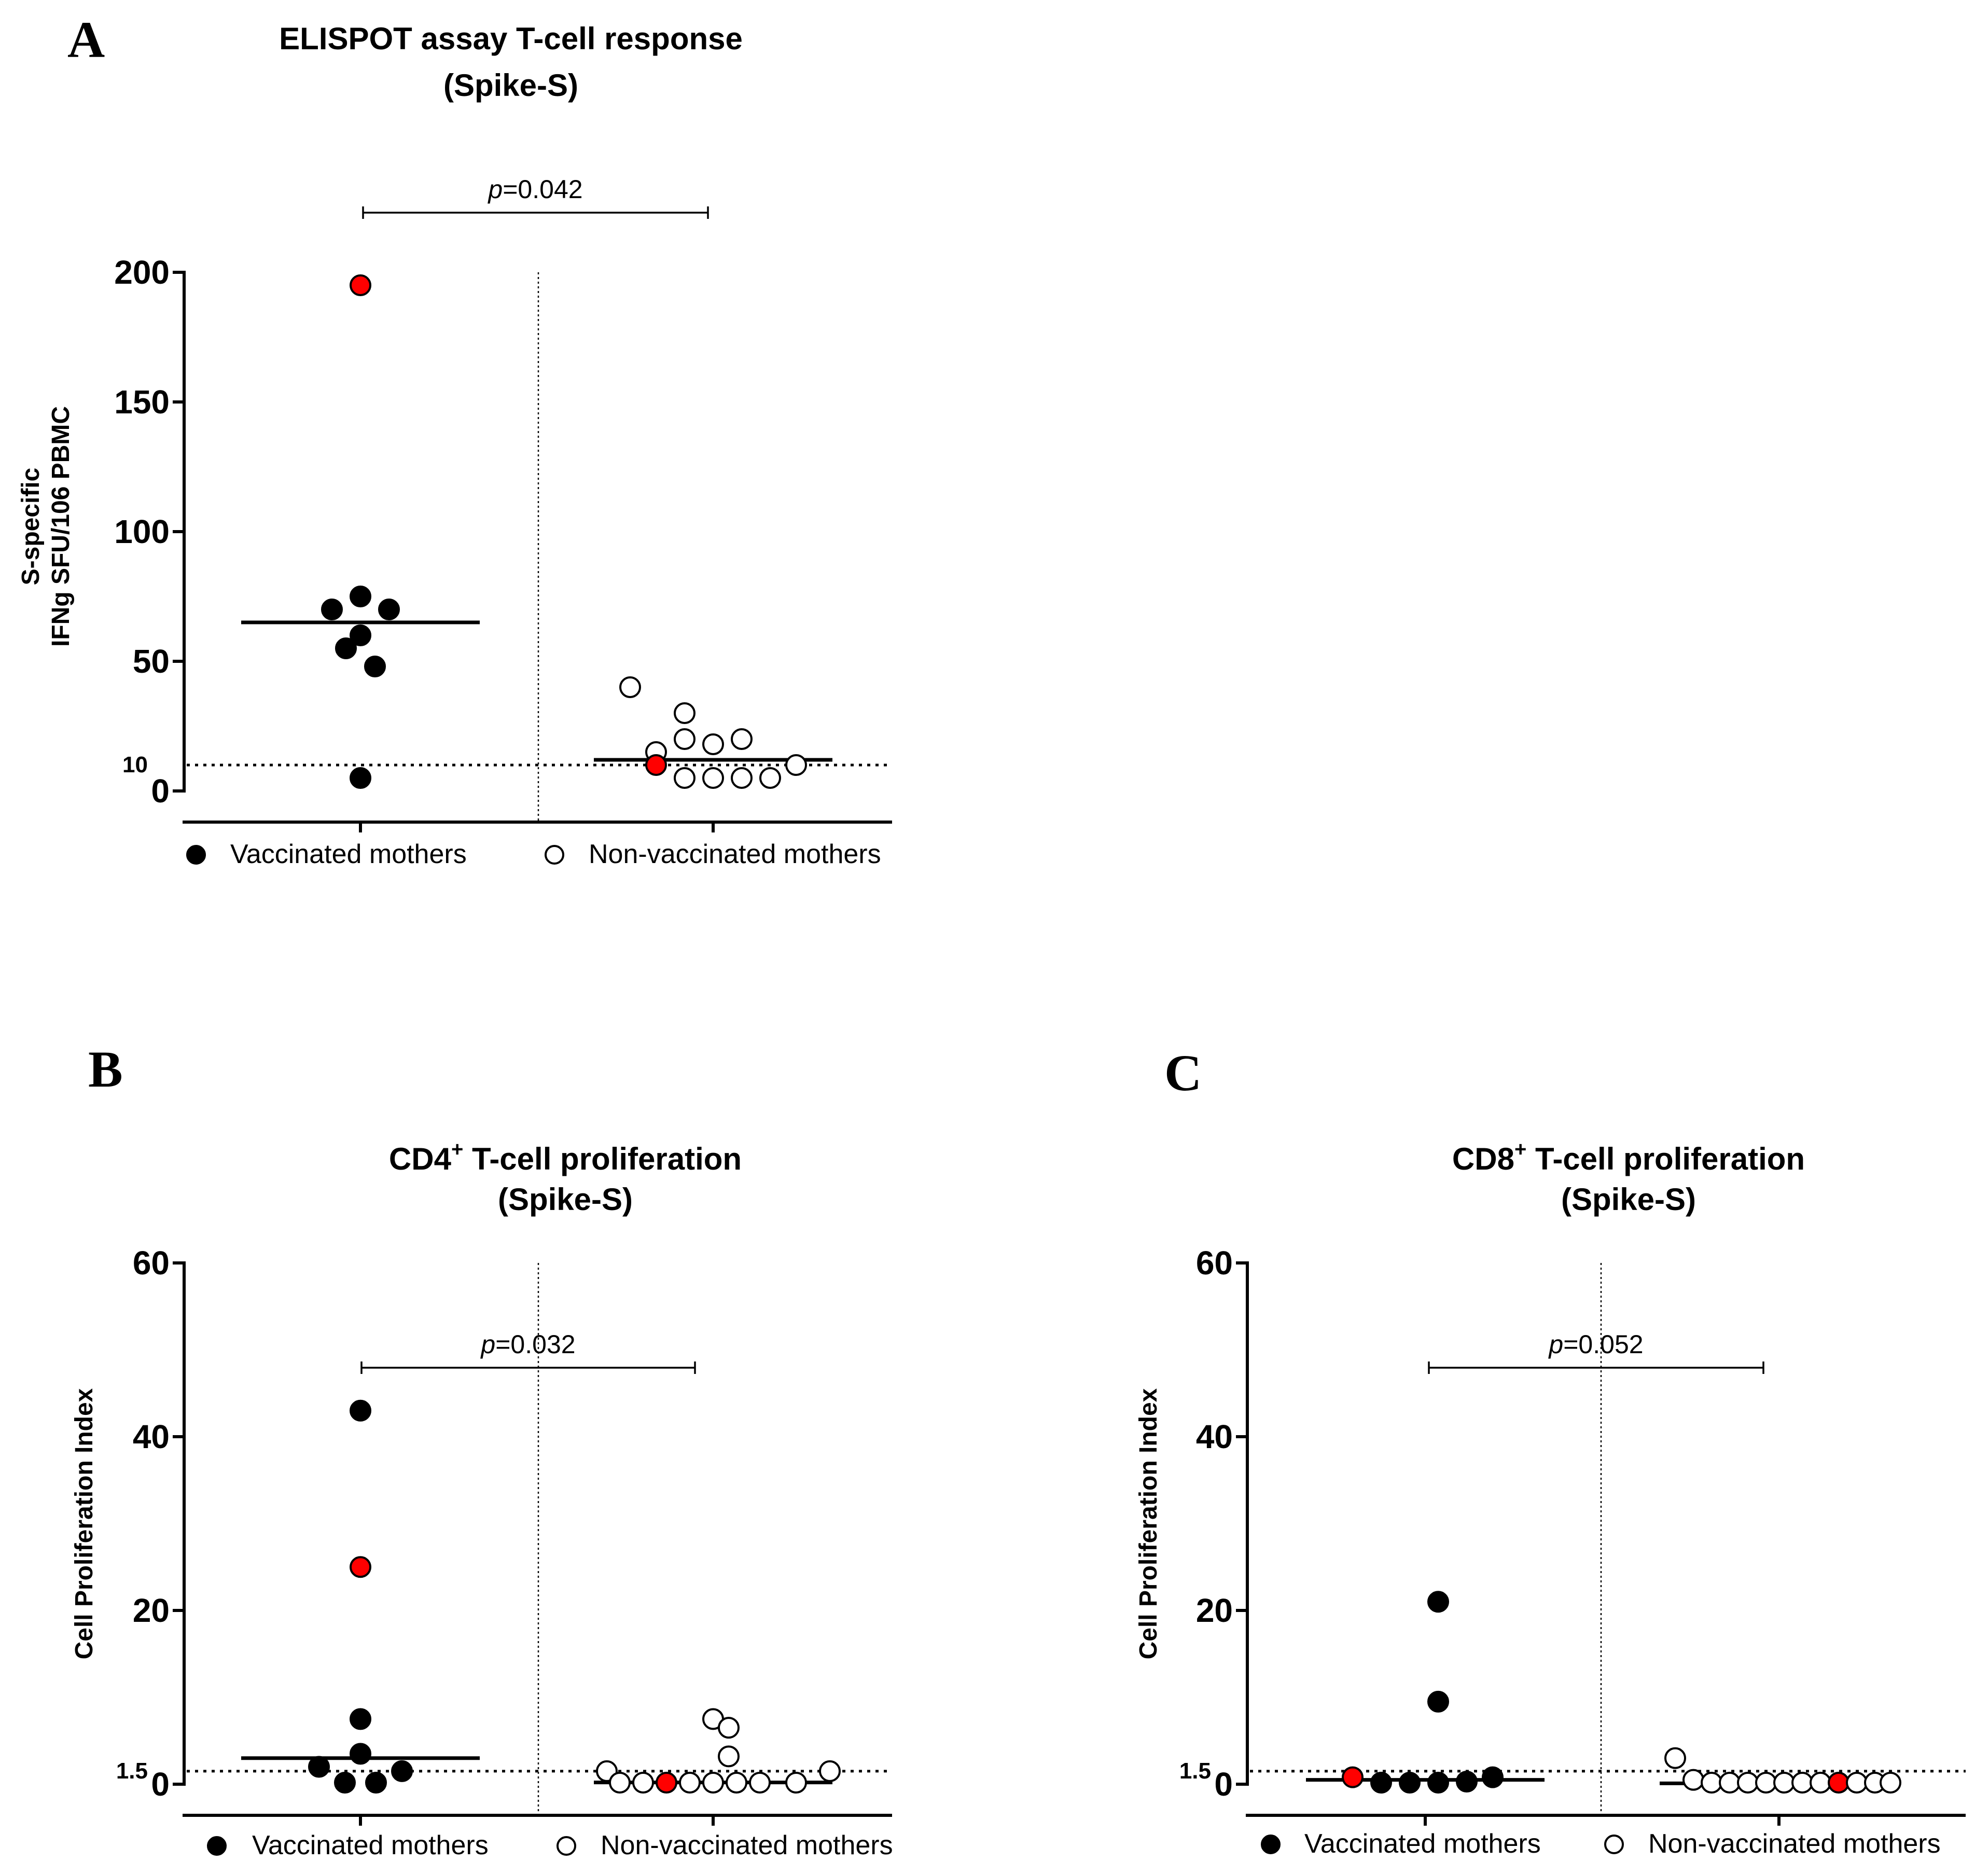 This screenshot has height=1876, width=1975. I want to click on y-tick-label: 50, so click(151, 662).